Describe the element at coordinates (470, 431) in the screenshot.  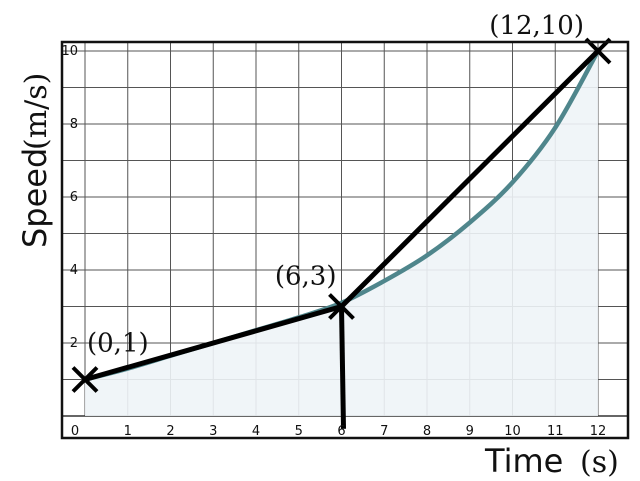
I see `x-tick-label: 9` at that location.